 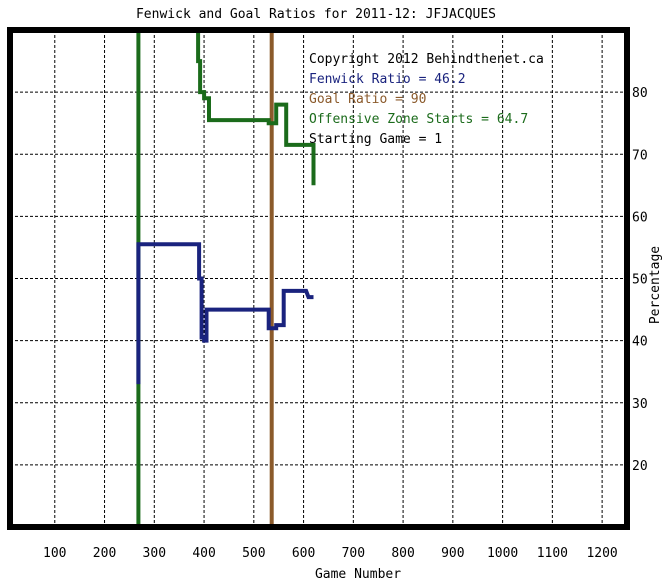 What do you see at coordinates (54, 553) in the screenshot?
I see `x-tick-label-100: 100` at bounding box center [54, 553].